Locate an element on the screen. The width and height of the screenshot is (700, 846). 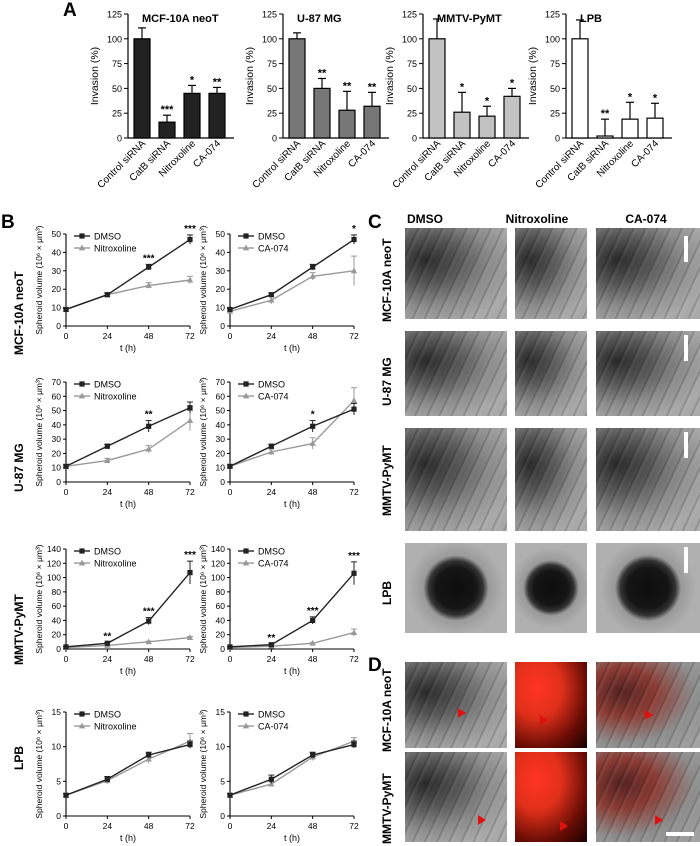
micro-row-label-lpb: LPB is located at coordinates (387, 593).